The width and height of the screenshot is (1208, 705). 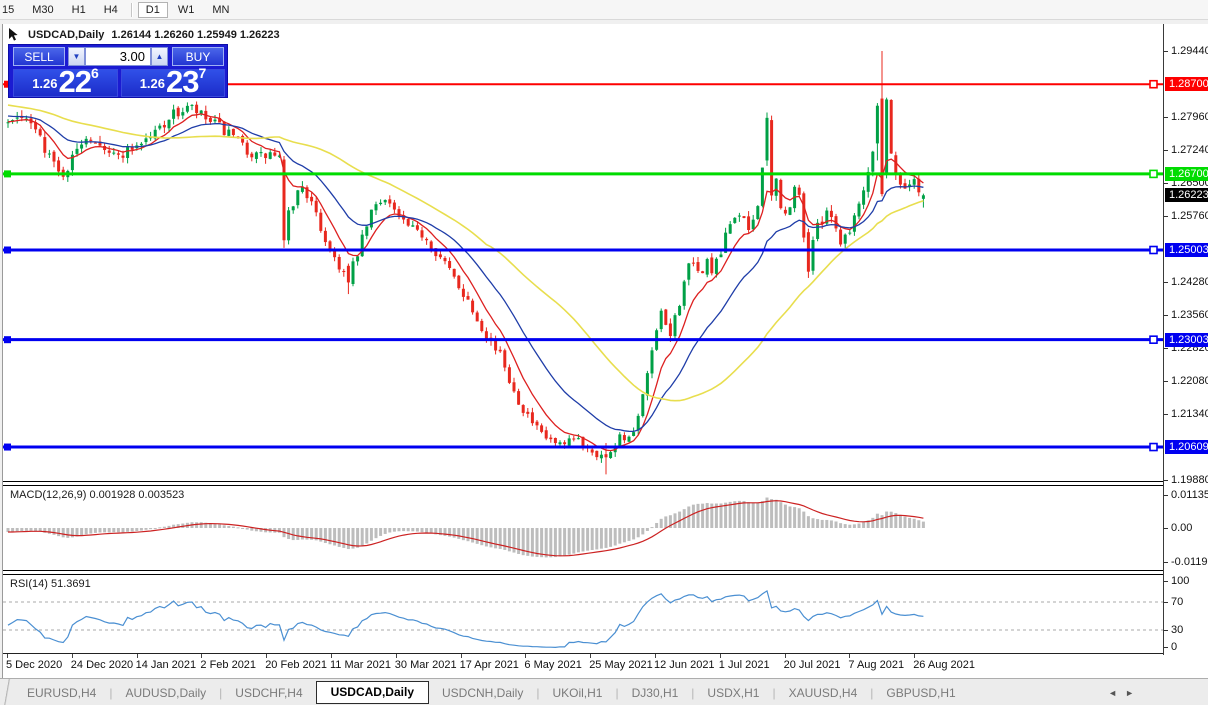 What do you see at coordinates (684, 665) in the screenshot?
I see `date-axis-label: 12 Jun 2021` at bounding box center [684, 665].